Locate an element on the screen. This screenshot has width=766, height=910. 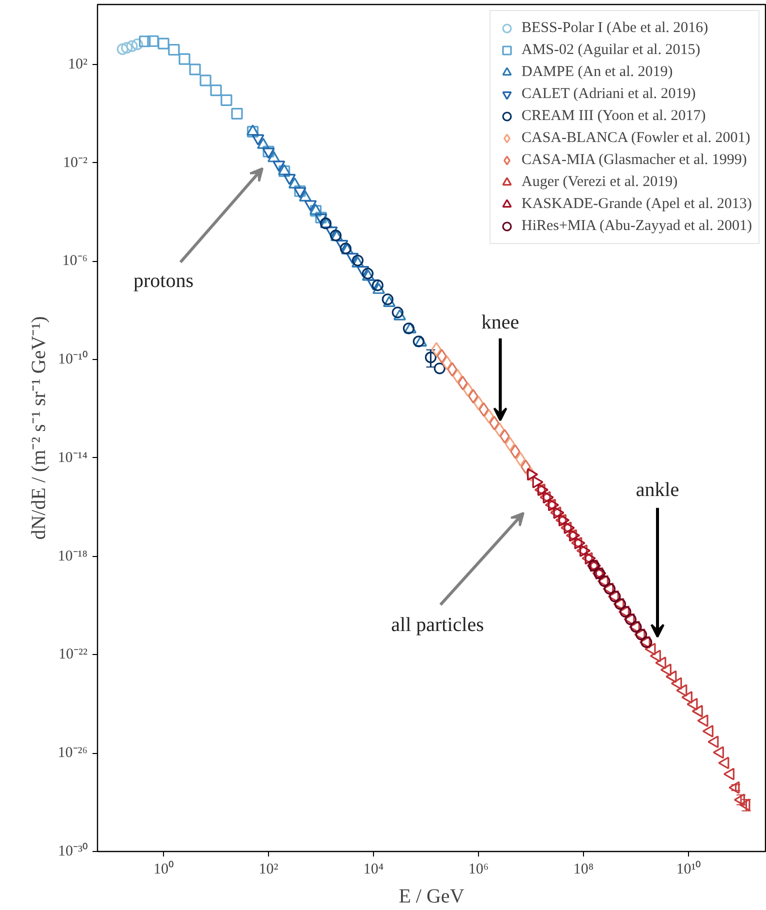
y-tick-label: 10⁻² is located at coordinates (75, 162).